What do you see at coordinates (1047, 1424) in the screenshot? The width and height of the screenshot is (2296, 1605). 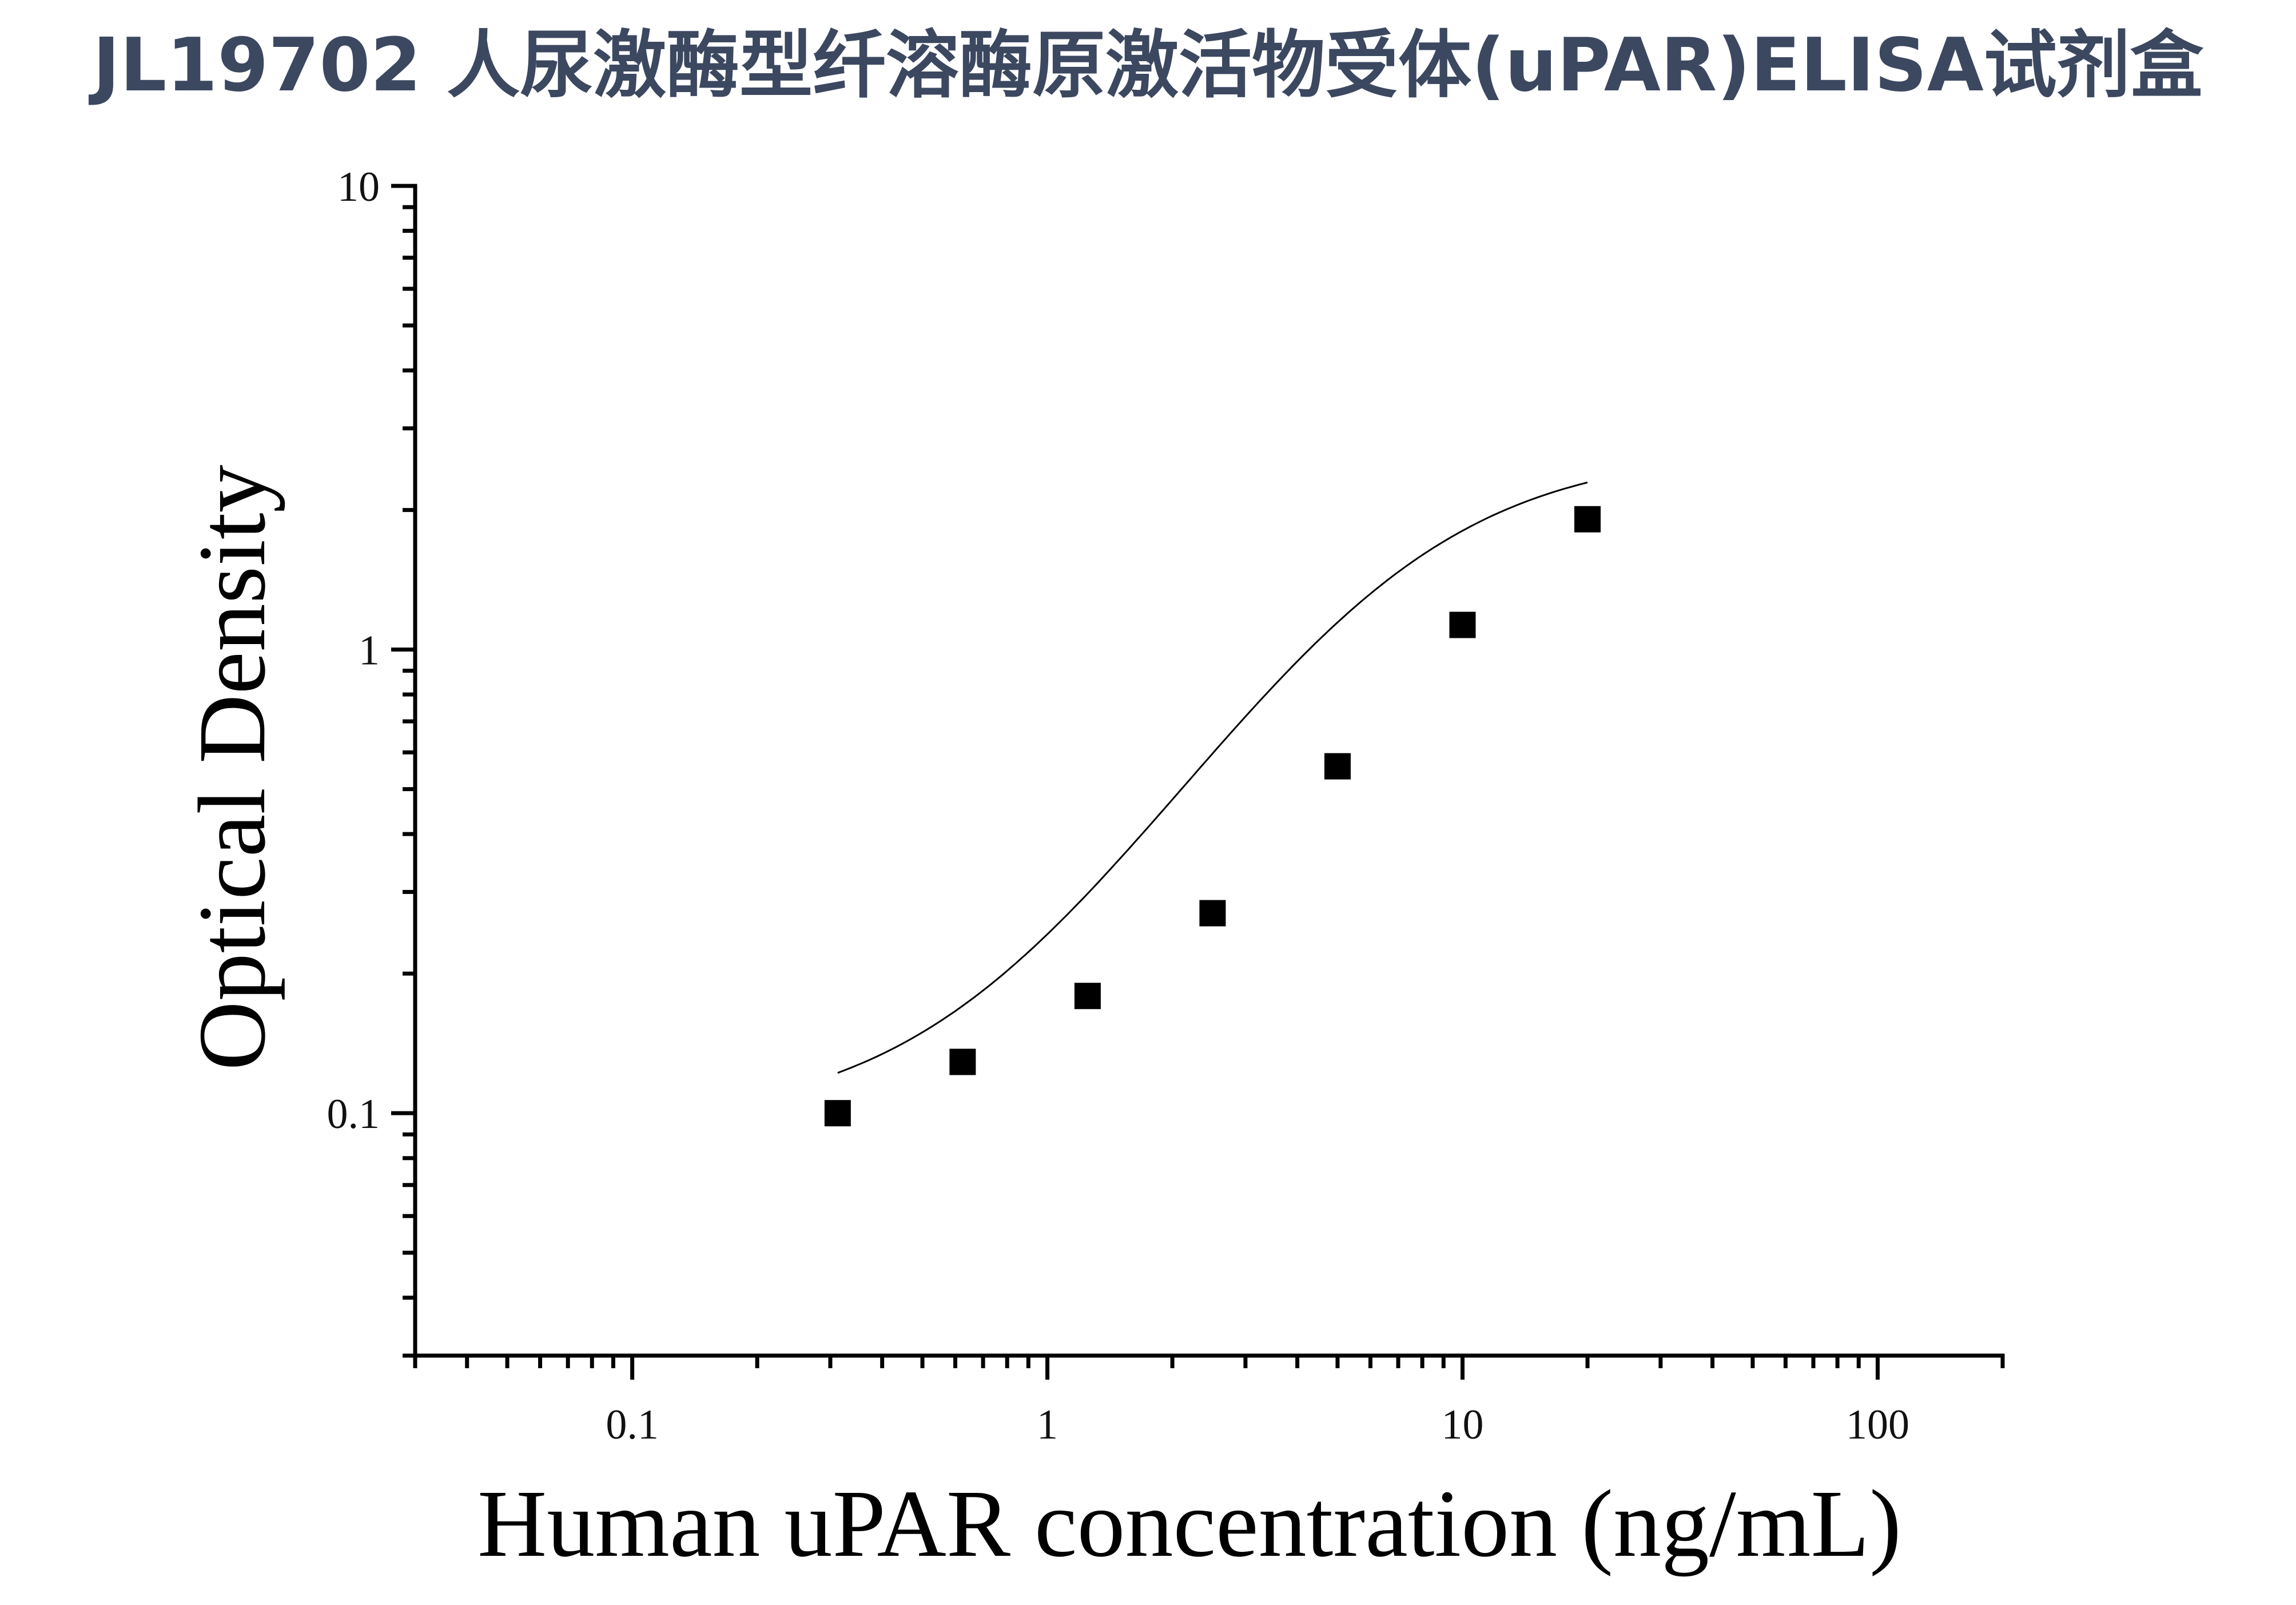 I see `x-tick-label: 1` at bounding box center [1047, 1424].